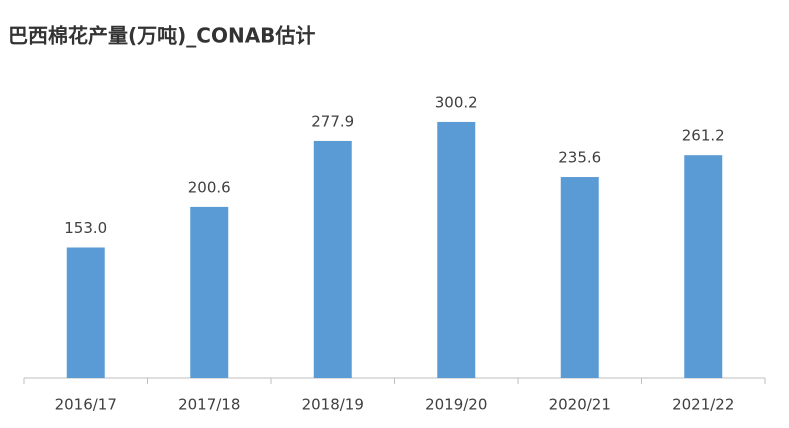 This screenshot has width=789, height=428. I want to click on x-tick-label: 2017/18, so click(209, 405).